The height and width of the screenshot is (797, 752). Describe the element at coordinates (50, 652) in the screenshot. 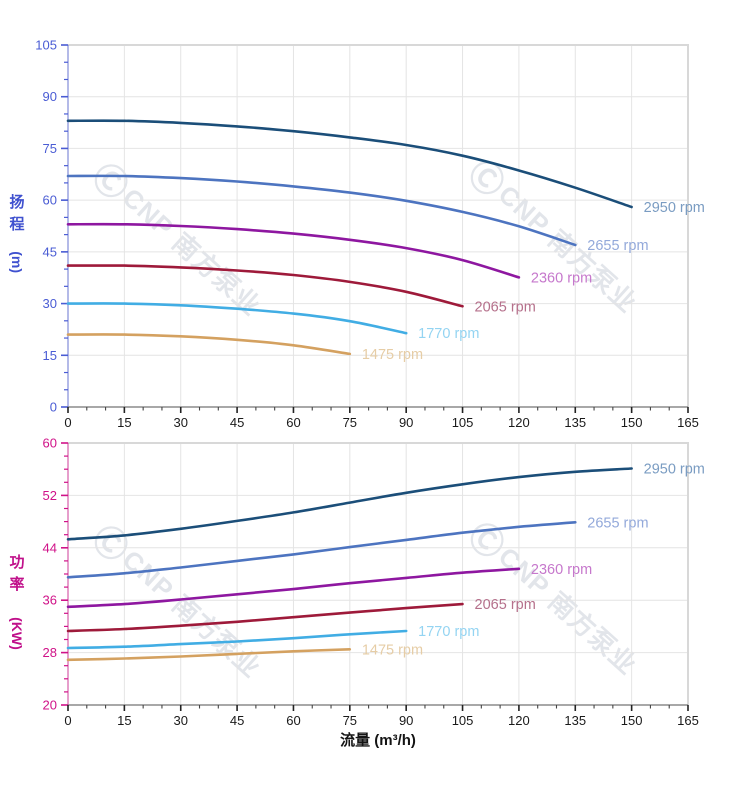

I see `y-tick-label: 28` at that location.